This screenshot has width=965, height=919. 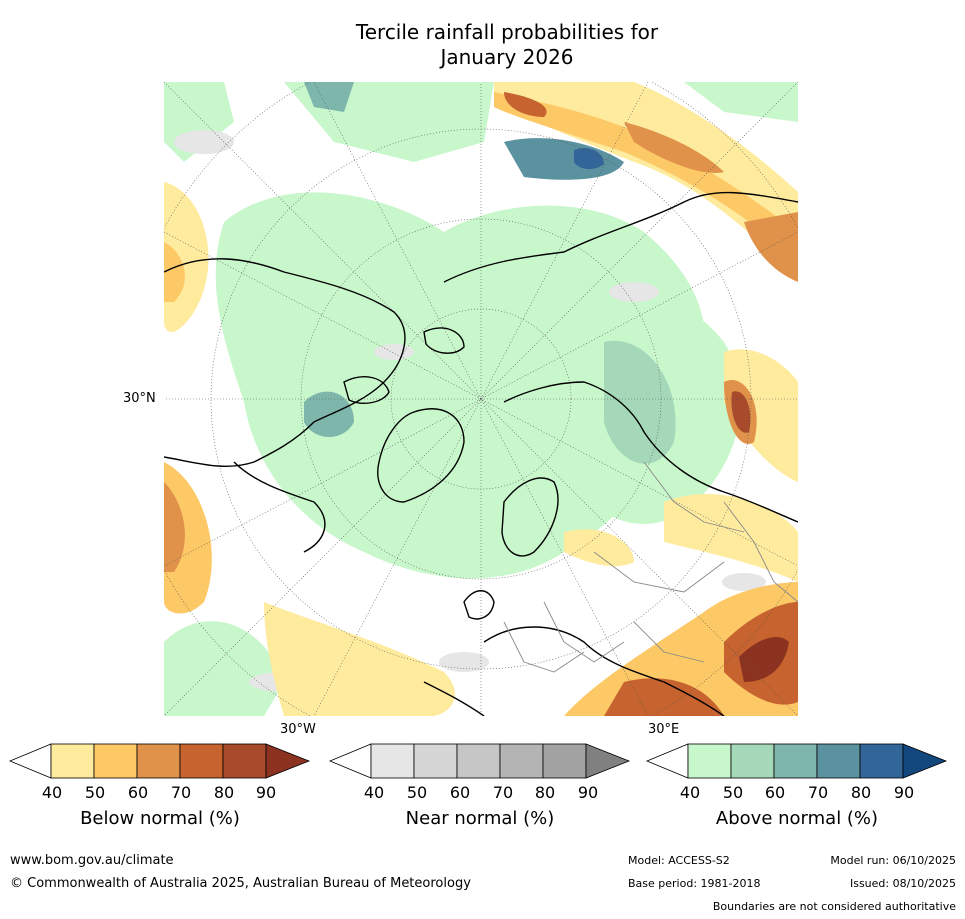 I want to click on greenland-coast, so click(x=421, y=455).